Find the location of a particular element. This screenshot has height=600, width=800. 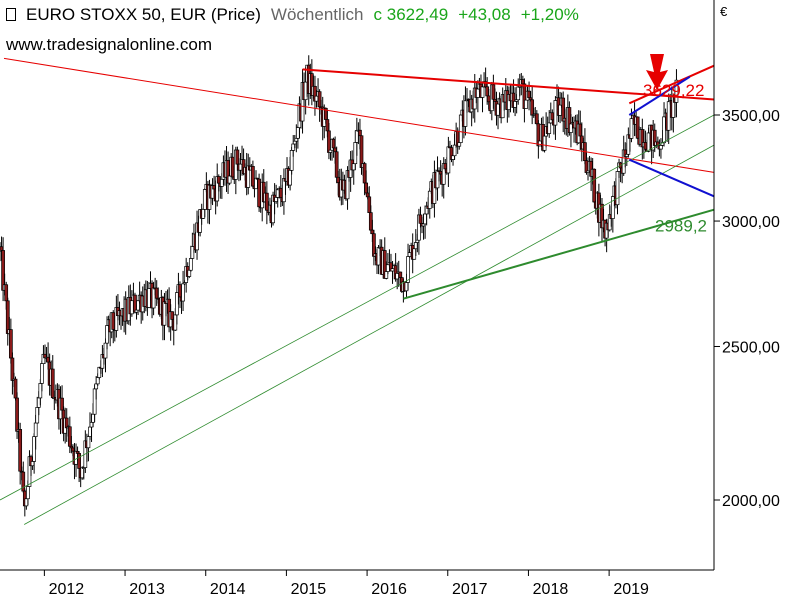

y-tick-label: 3500,00 is located at coordinates (751, 116).